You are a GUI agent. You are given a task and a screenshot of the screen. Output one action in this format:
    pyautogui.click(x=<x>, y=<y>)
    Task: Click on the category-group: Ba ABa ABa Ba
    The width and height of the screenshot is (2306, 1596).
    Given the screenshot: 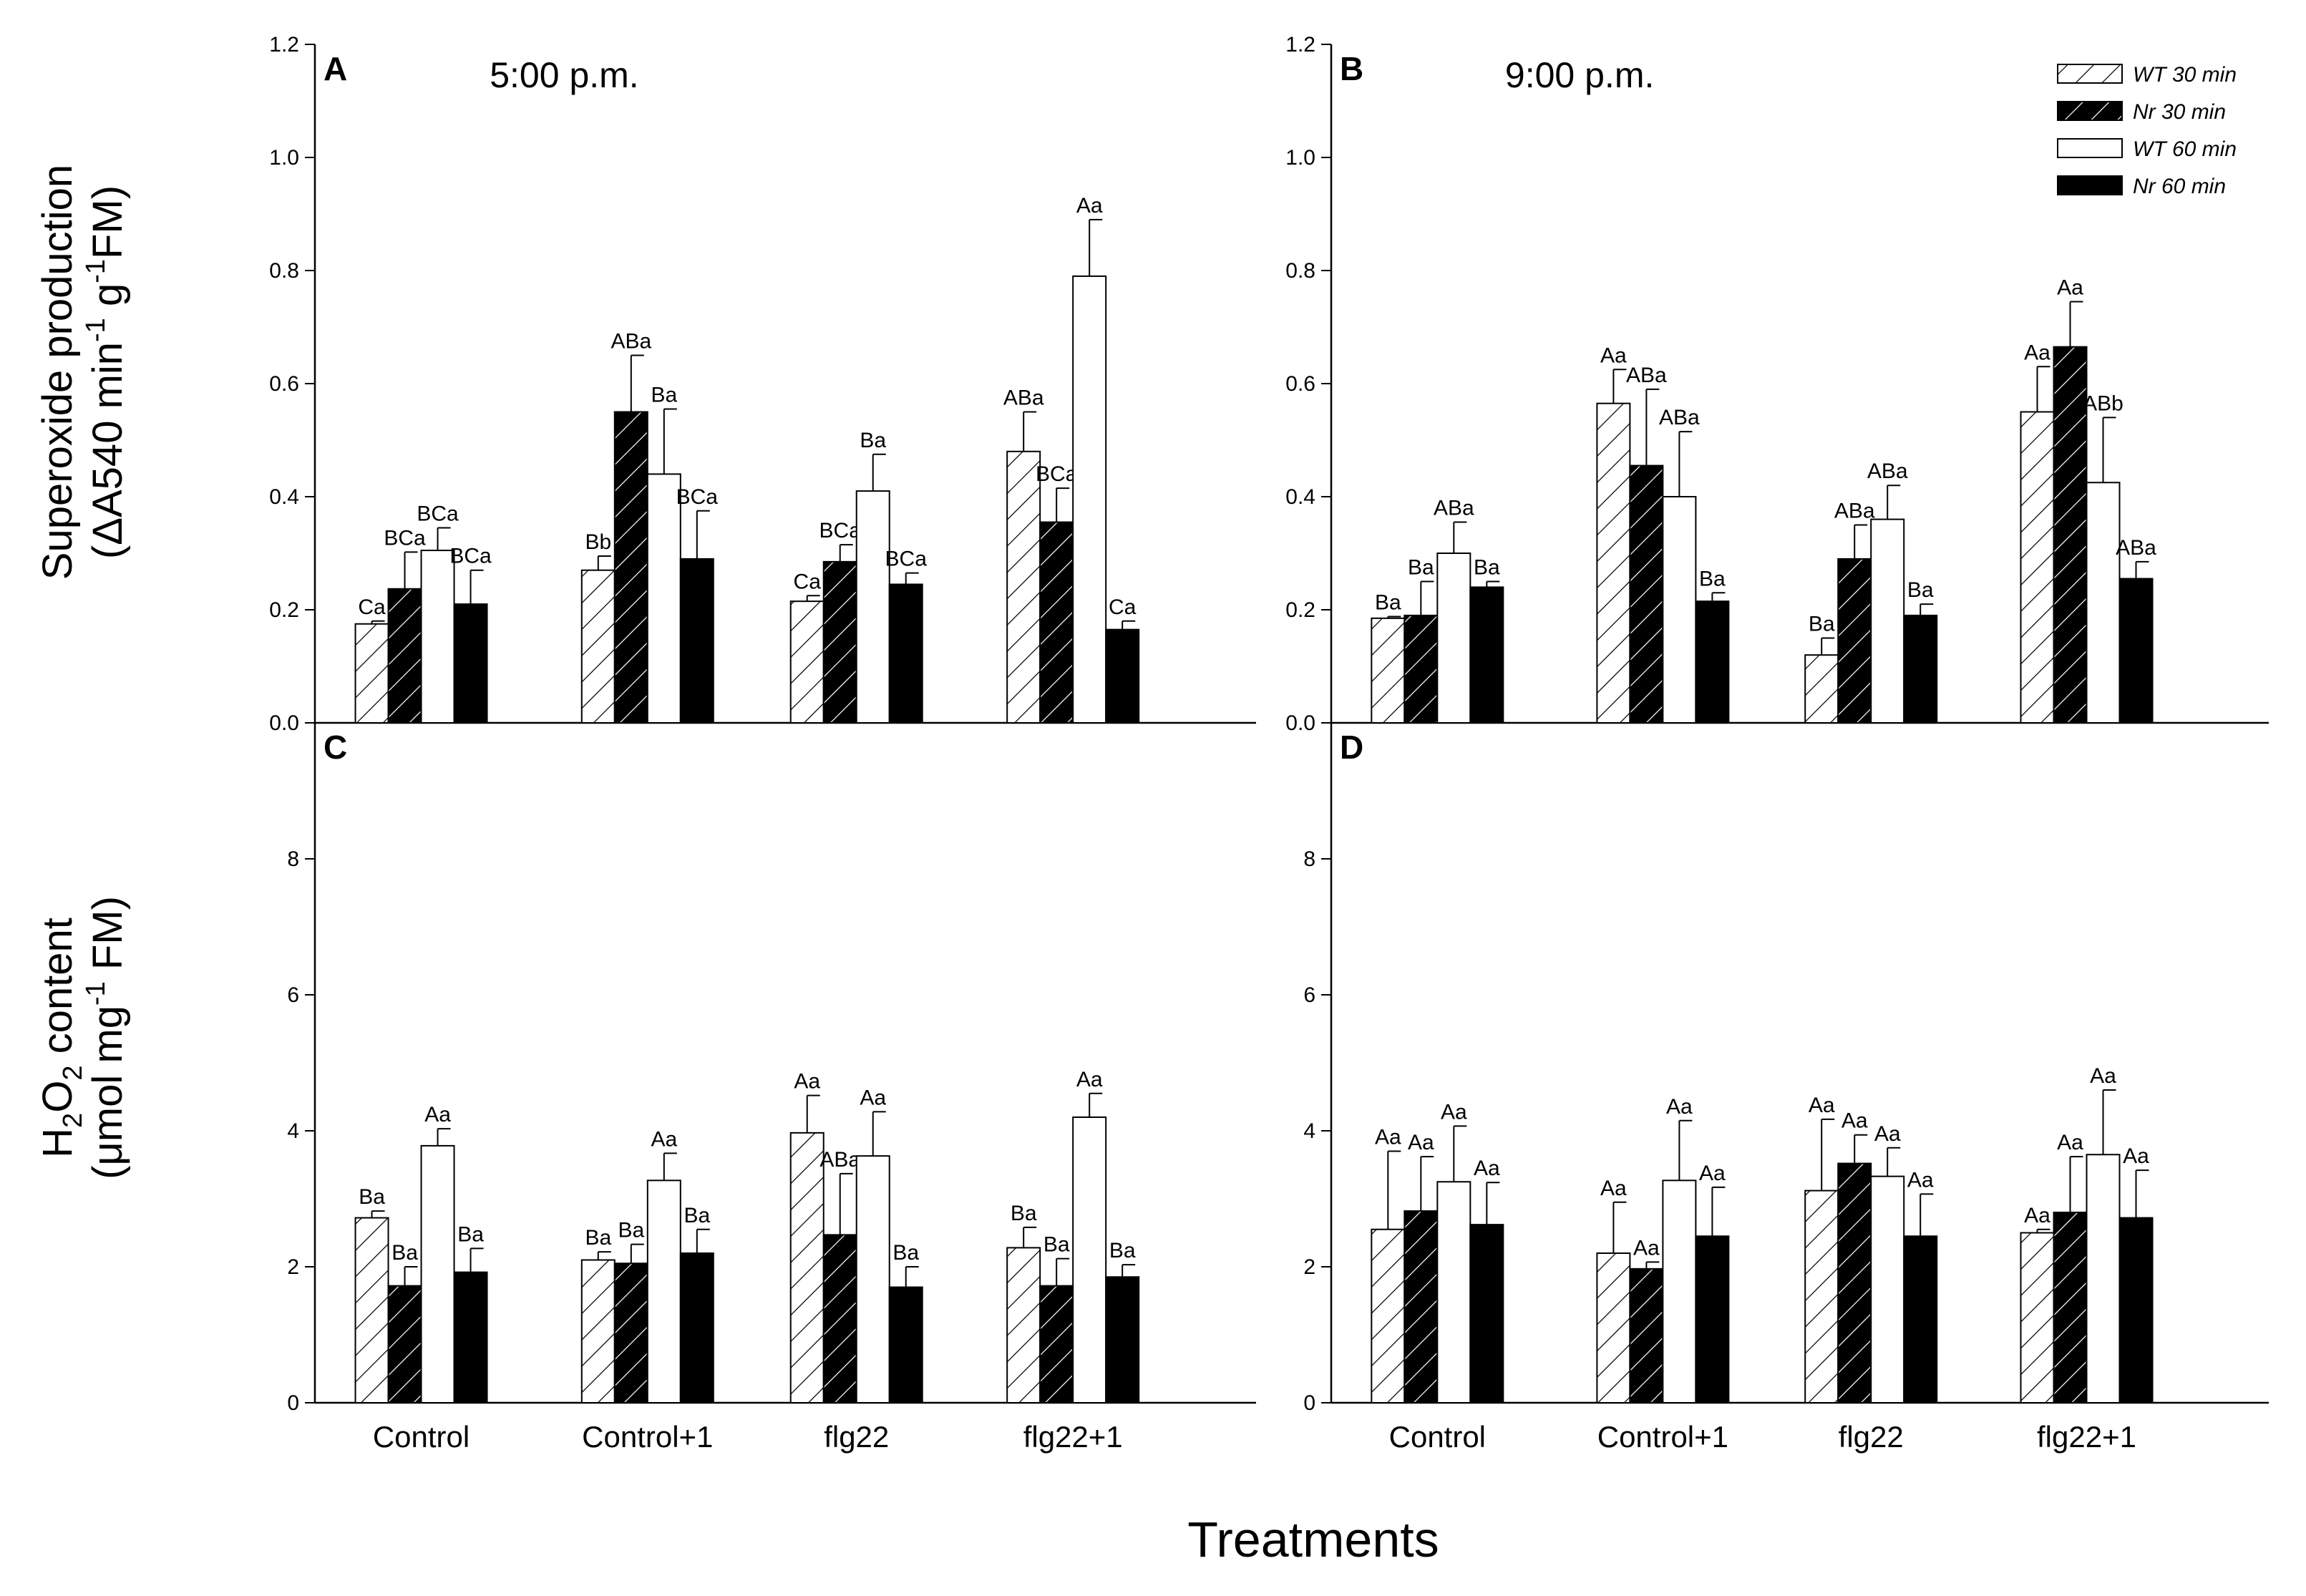 What is the action you would take?
    pyautogui.click(x=1871, y=591)
    